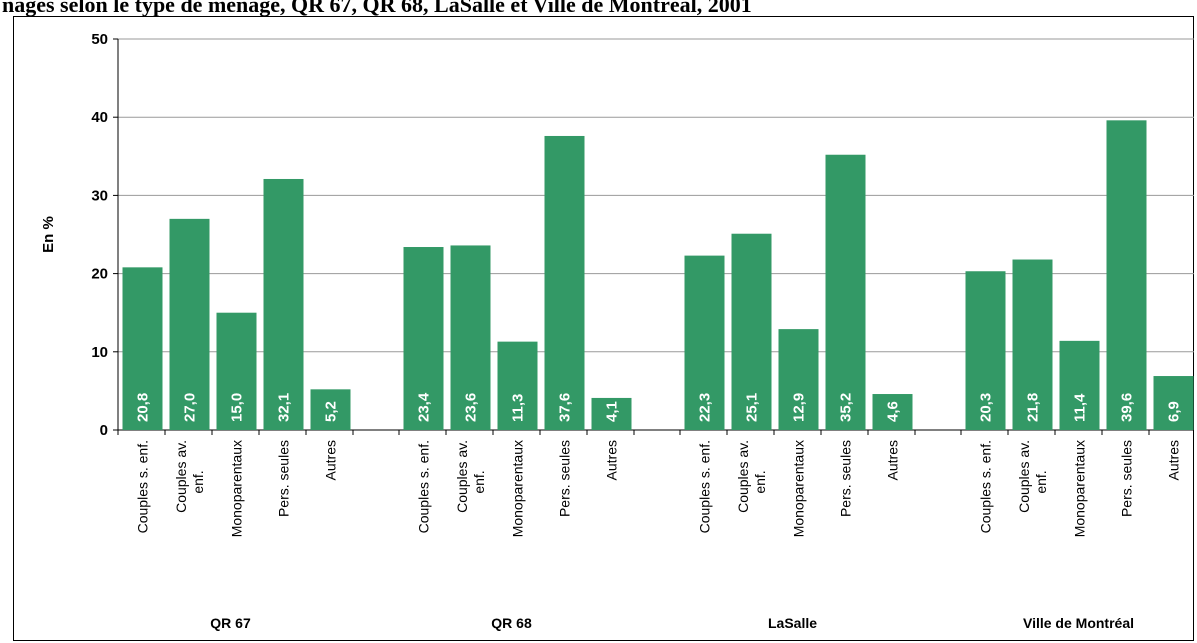 This screenshot has width=1197, height=643. Describe the element at coordinates (1078, 623) in the screenshot. I see `group-label: Ville de Montréal` at that location.